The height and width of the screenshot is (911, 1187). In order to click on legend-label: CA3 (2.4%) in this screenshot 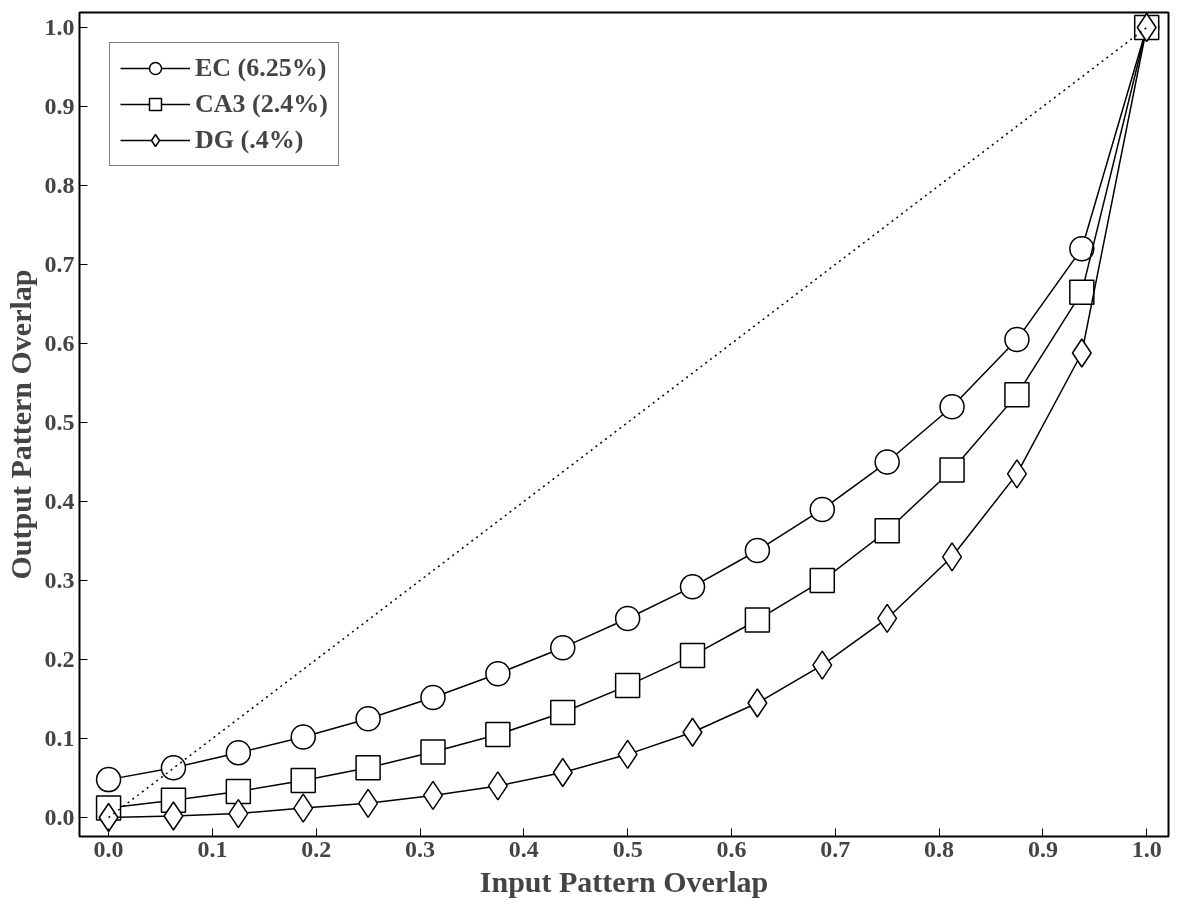, I will do `click(261, 104)`.